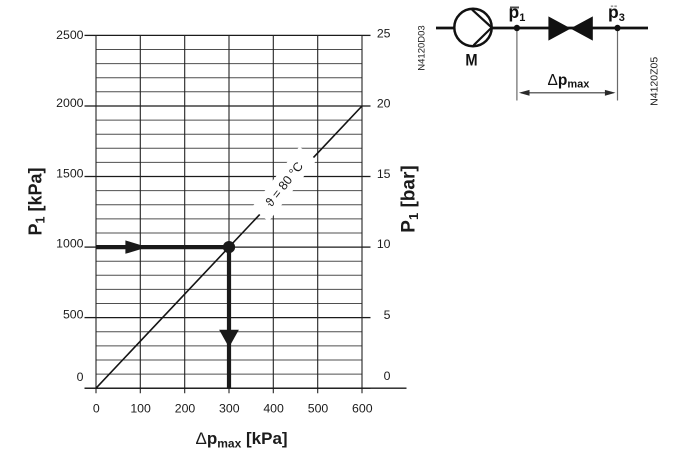 The image size is (686, 461). What do you see at coordinates (70, 174) in the screenshot?
I see `svg-text: 1500` at bounding box center [70, 174].